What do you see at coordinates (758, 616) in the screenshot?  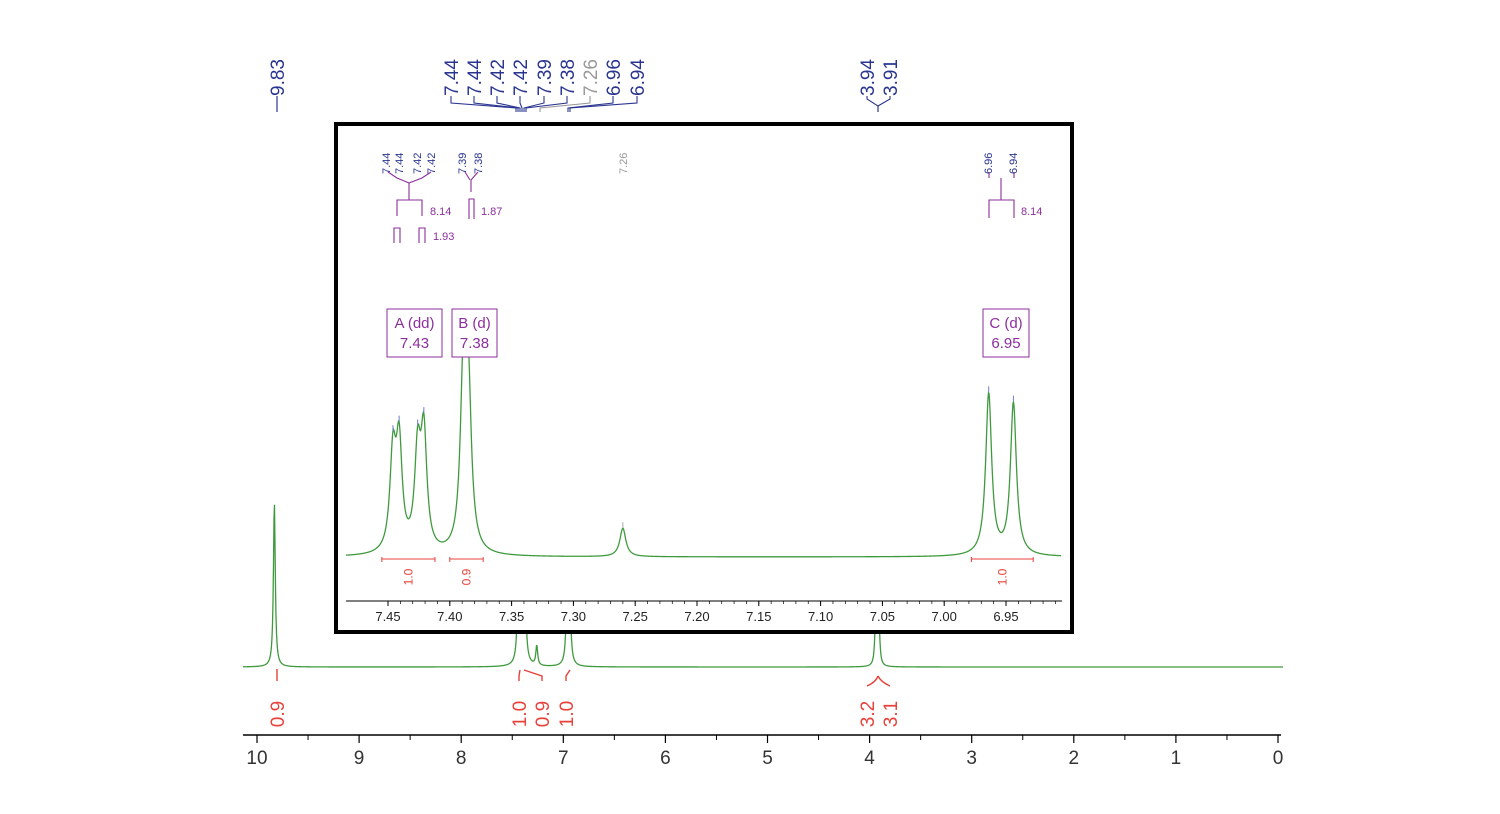 I see `inset-x-axis-tick-label: 7.15` at bounding box center [758, 616].